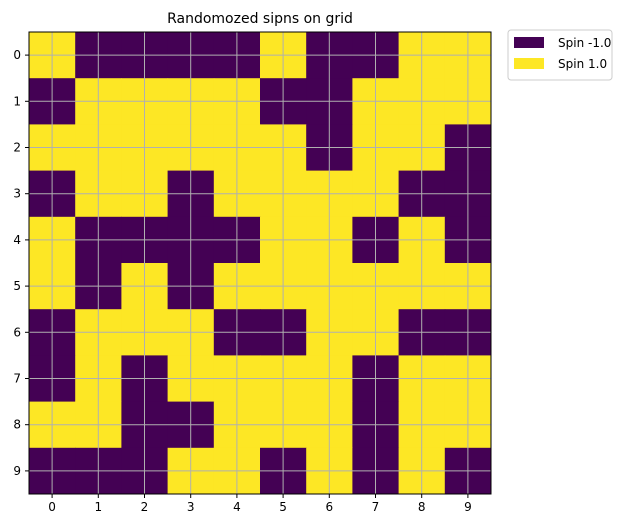 Image resolution: width=635 pixels, height=528 pixels. What do you see at coordinates (191, 507) in the screenshot?
I see `x-tick-label-3: 3` at bounding box center [191, 507].